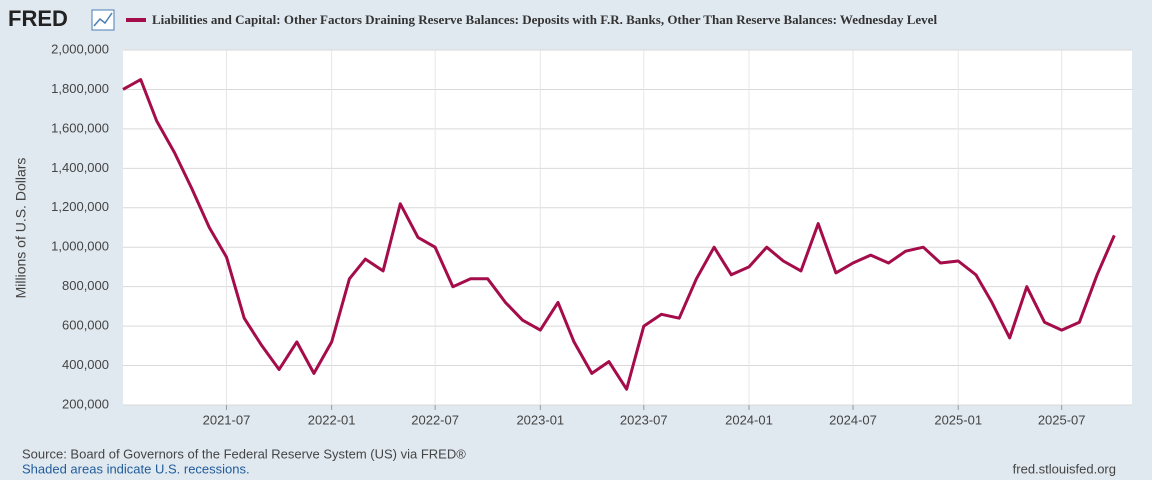 The width and height of the screenshot is (1152, 480). Describe the element at coordinates (85, 285) in the screenshot. I see `y-tick-label: 800,000` at that location.